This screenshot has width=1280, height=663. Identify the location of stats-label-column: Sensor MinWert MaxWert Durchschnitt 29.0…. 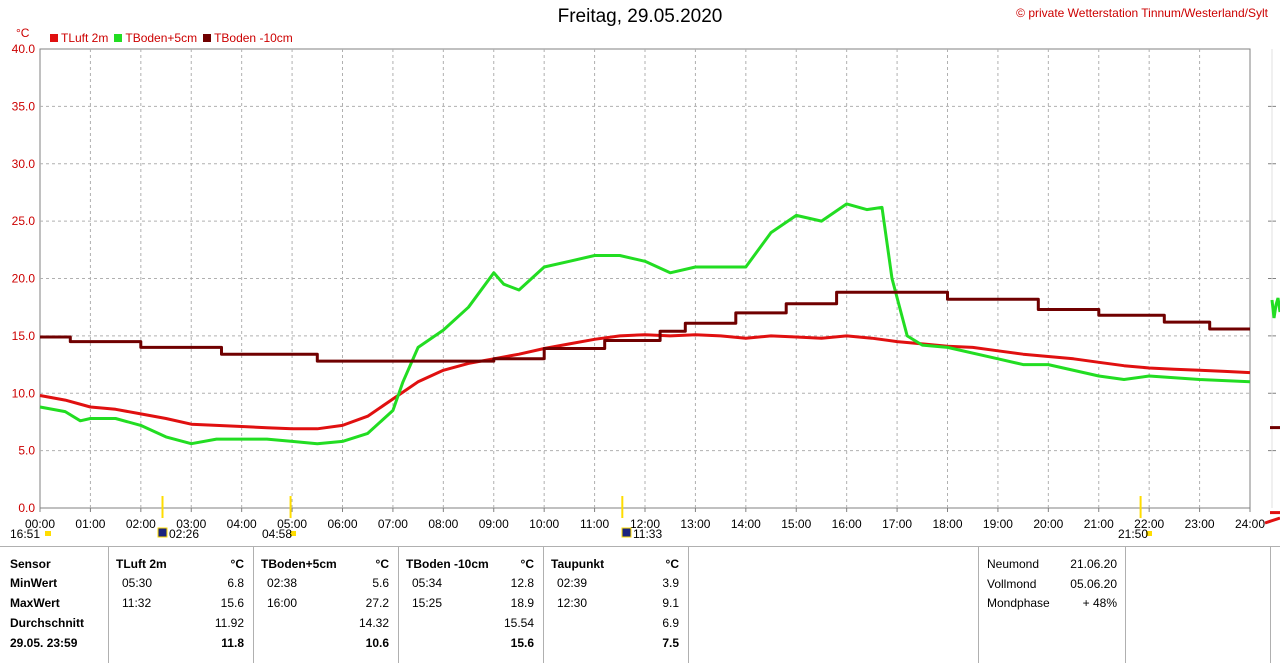
(54, 605).